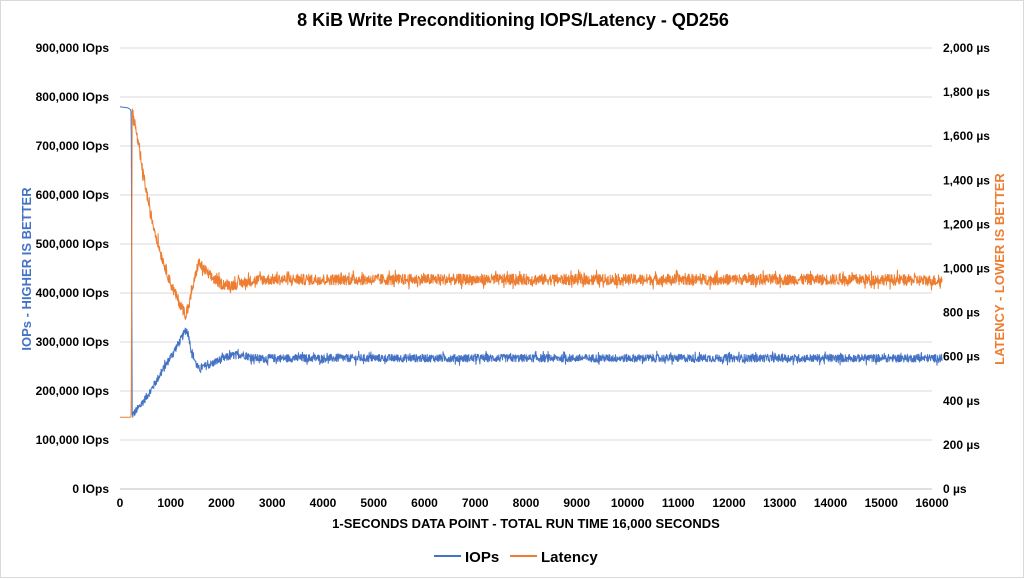 Image resolution: width=1024 pixels, height=579 pixels. Describe the element at coordinates (272, 503) in the screenshot. I see `x-tick-label: 3000` at that location.